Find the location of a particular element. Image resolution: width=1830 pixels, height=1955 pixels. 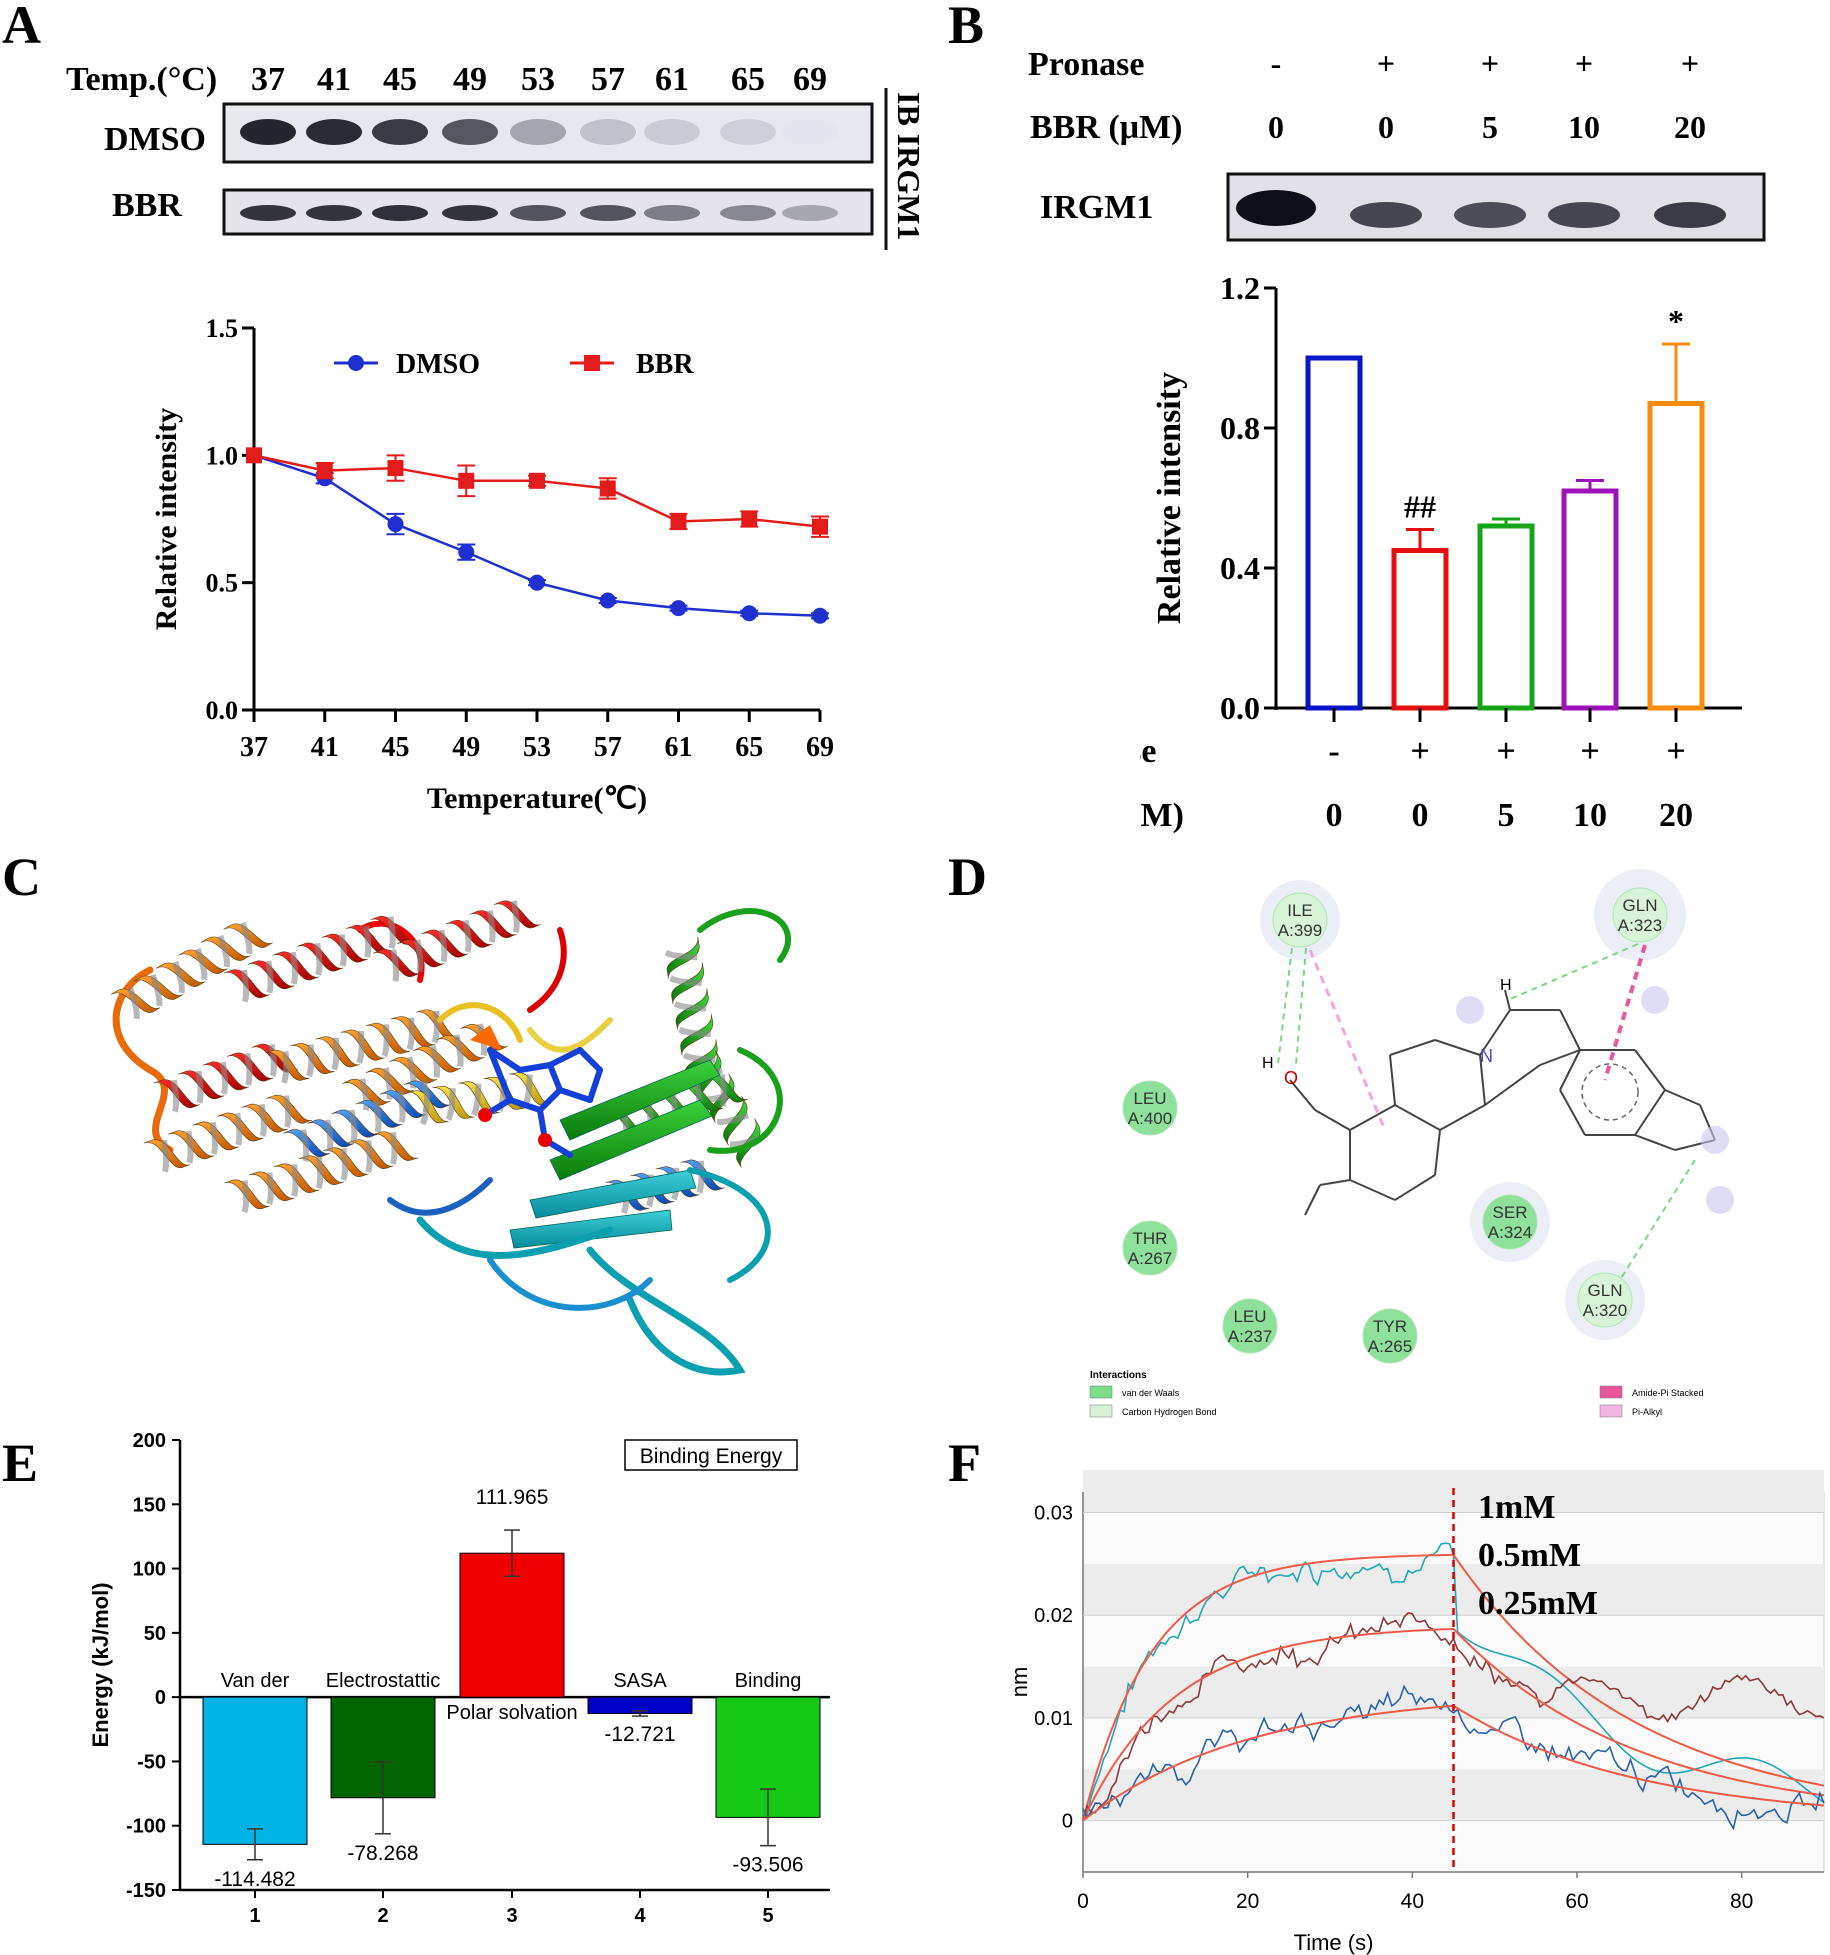

panel-label-b: B is located at coordinates (966, 27).